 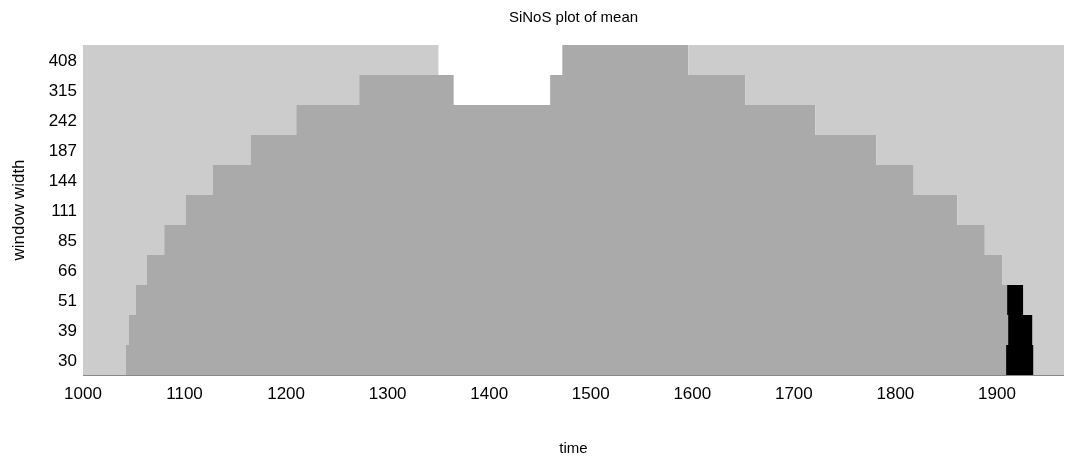 I want to click on y-tick-label: 144, so click(x=62, y=180).